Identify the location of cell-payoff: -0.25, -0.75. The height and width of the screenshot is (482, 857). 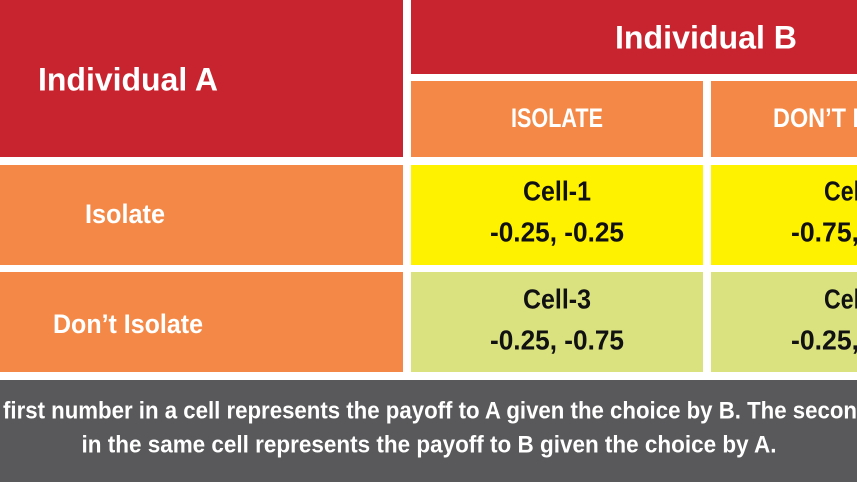
(557, 339).